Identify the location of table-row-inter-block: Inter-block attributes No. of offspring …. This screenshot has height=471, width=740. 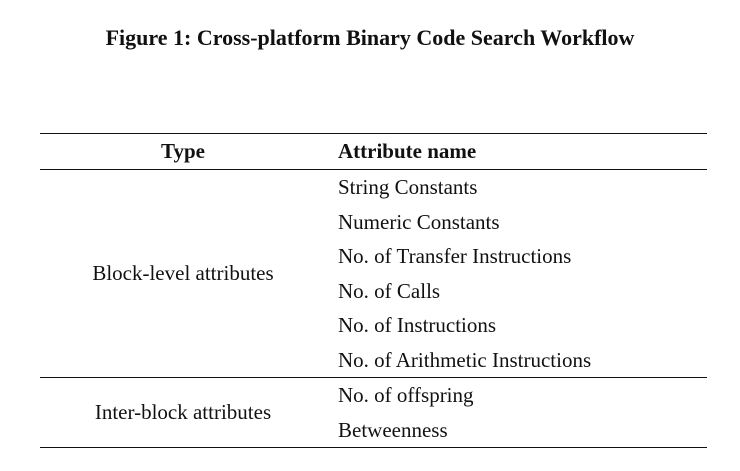
(373, 412).